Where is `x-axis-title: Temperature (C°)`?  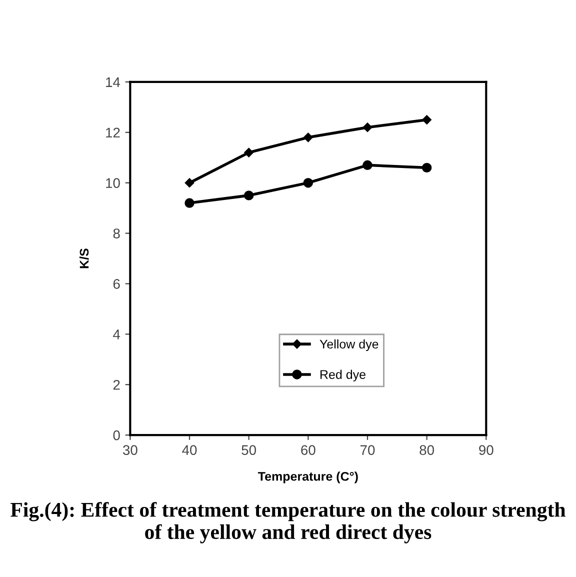 x-axis-title: Temperature (C°) is located at coordinates (308, 478).